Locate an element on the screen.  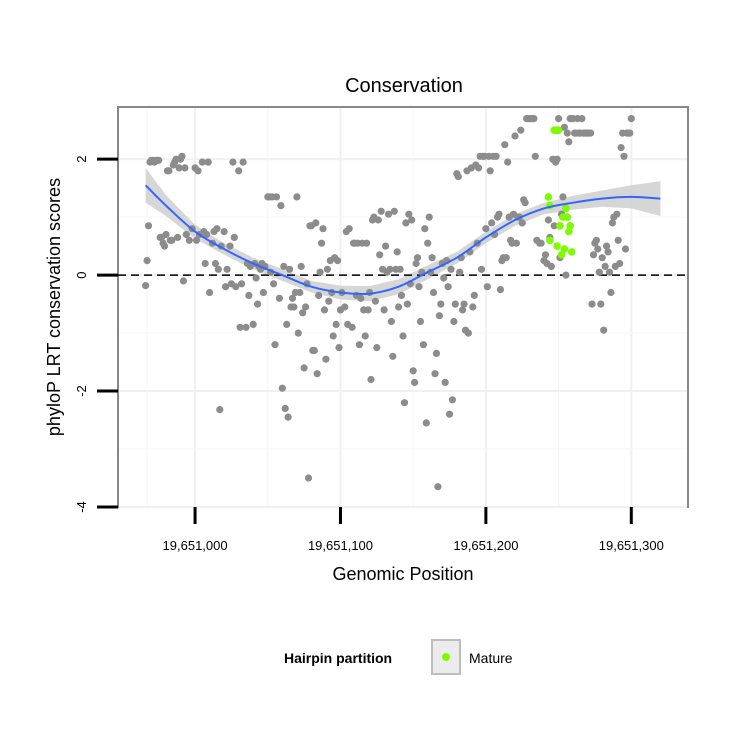
y-tick-label: -4 is located at coordinates (81, 507).